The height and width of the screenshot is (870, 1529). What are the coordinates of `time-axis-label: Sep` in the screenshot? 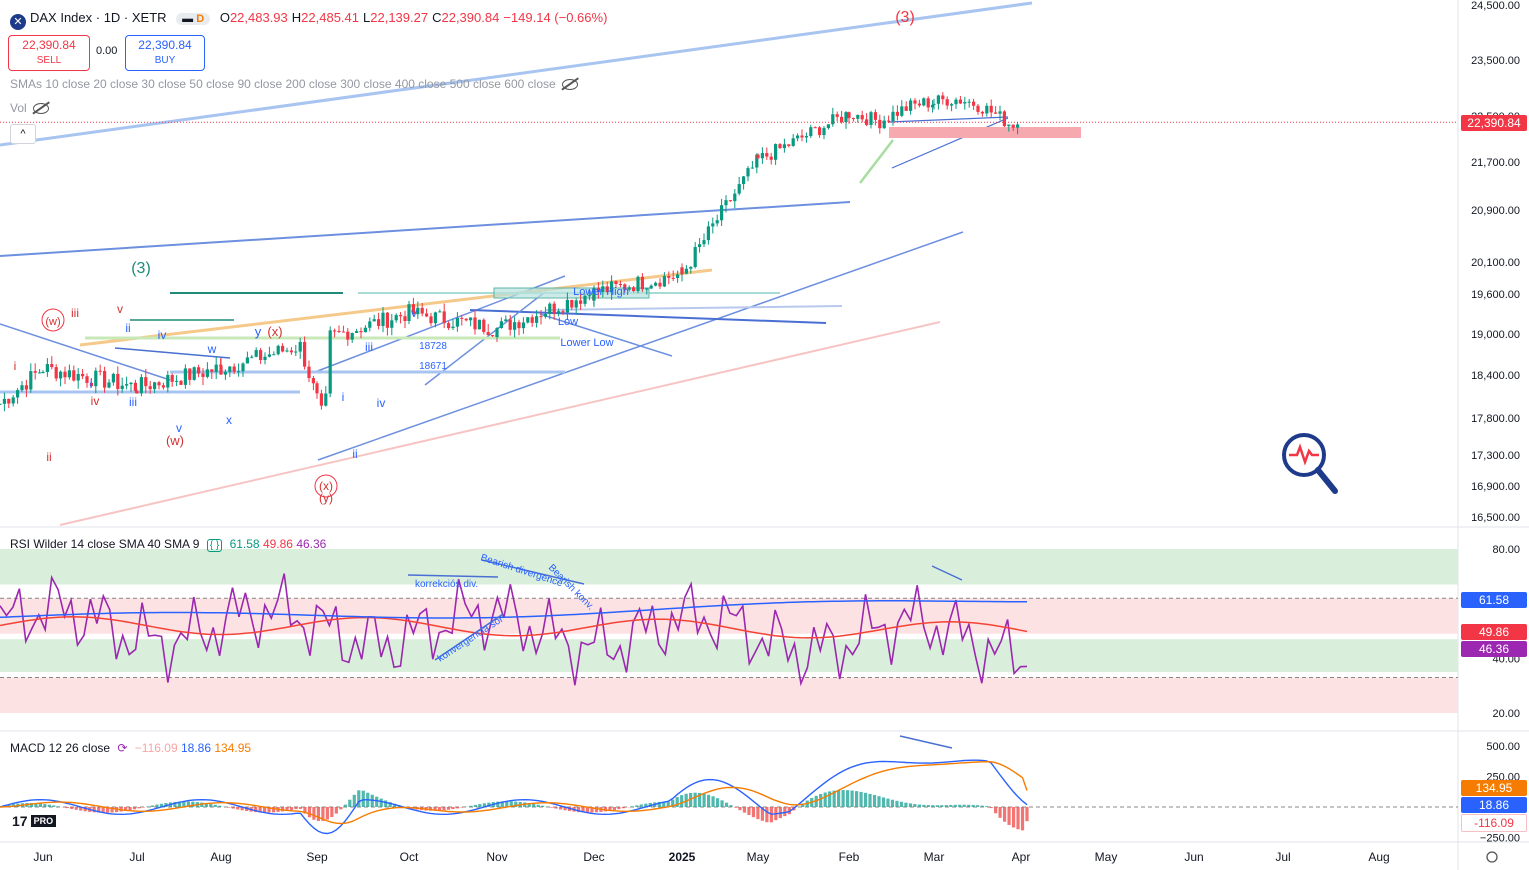 It's located at (317, 857).